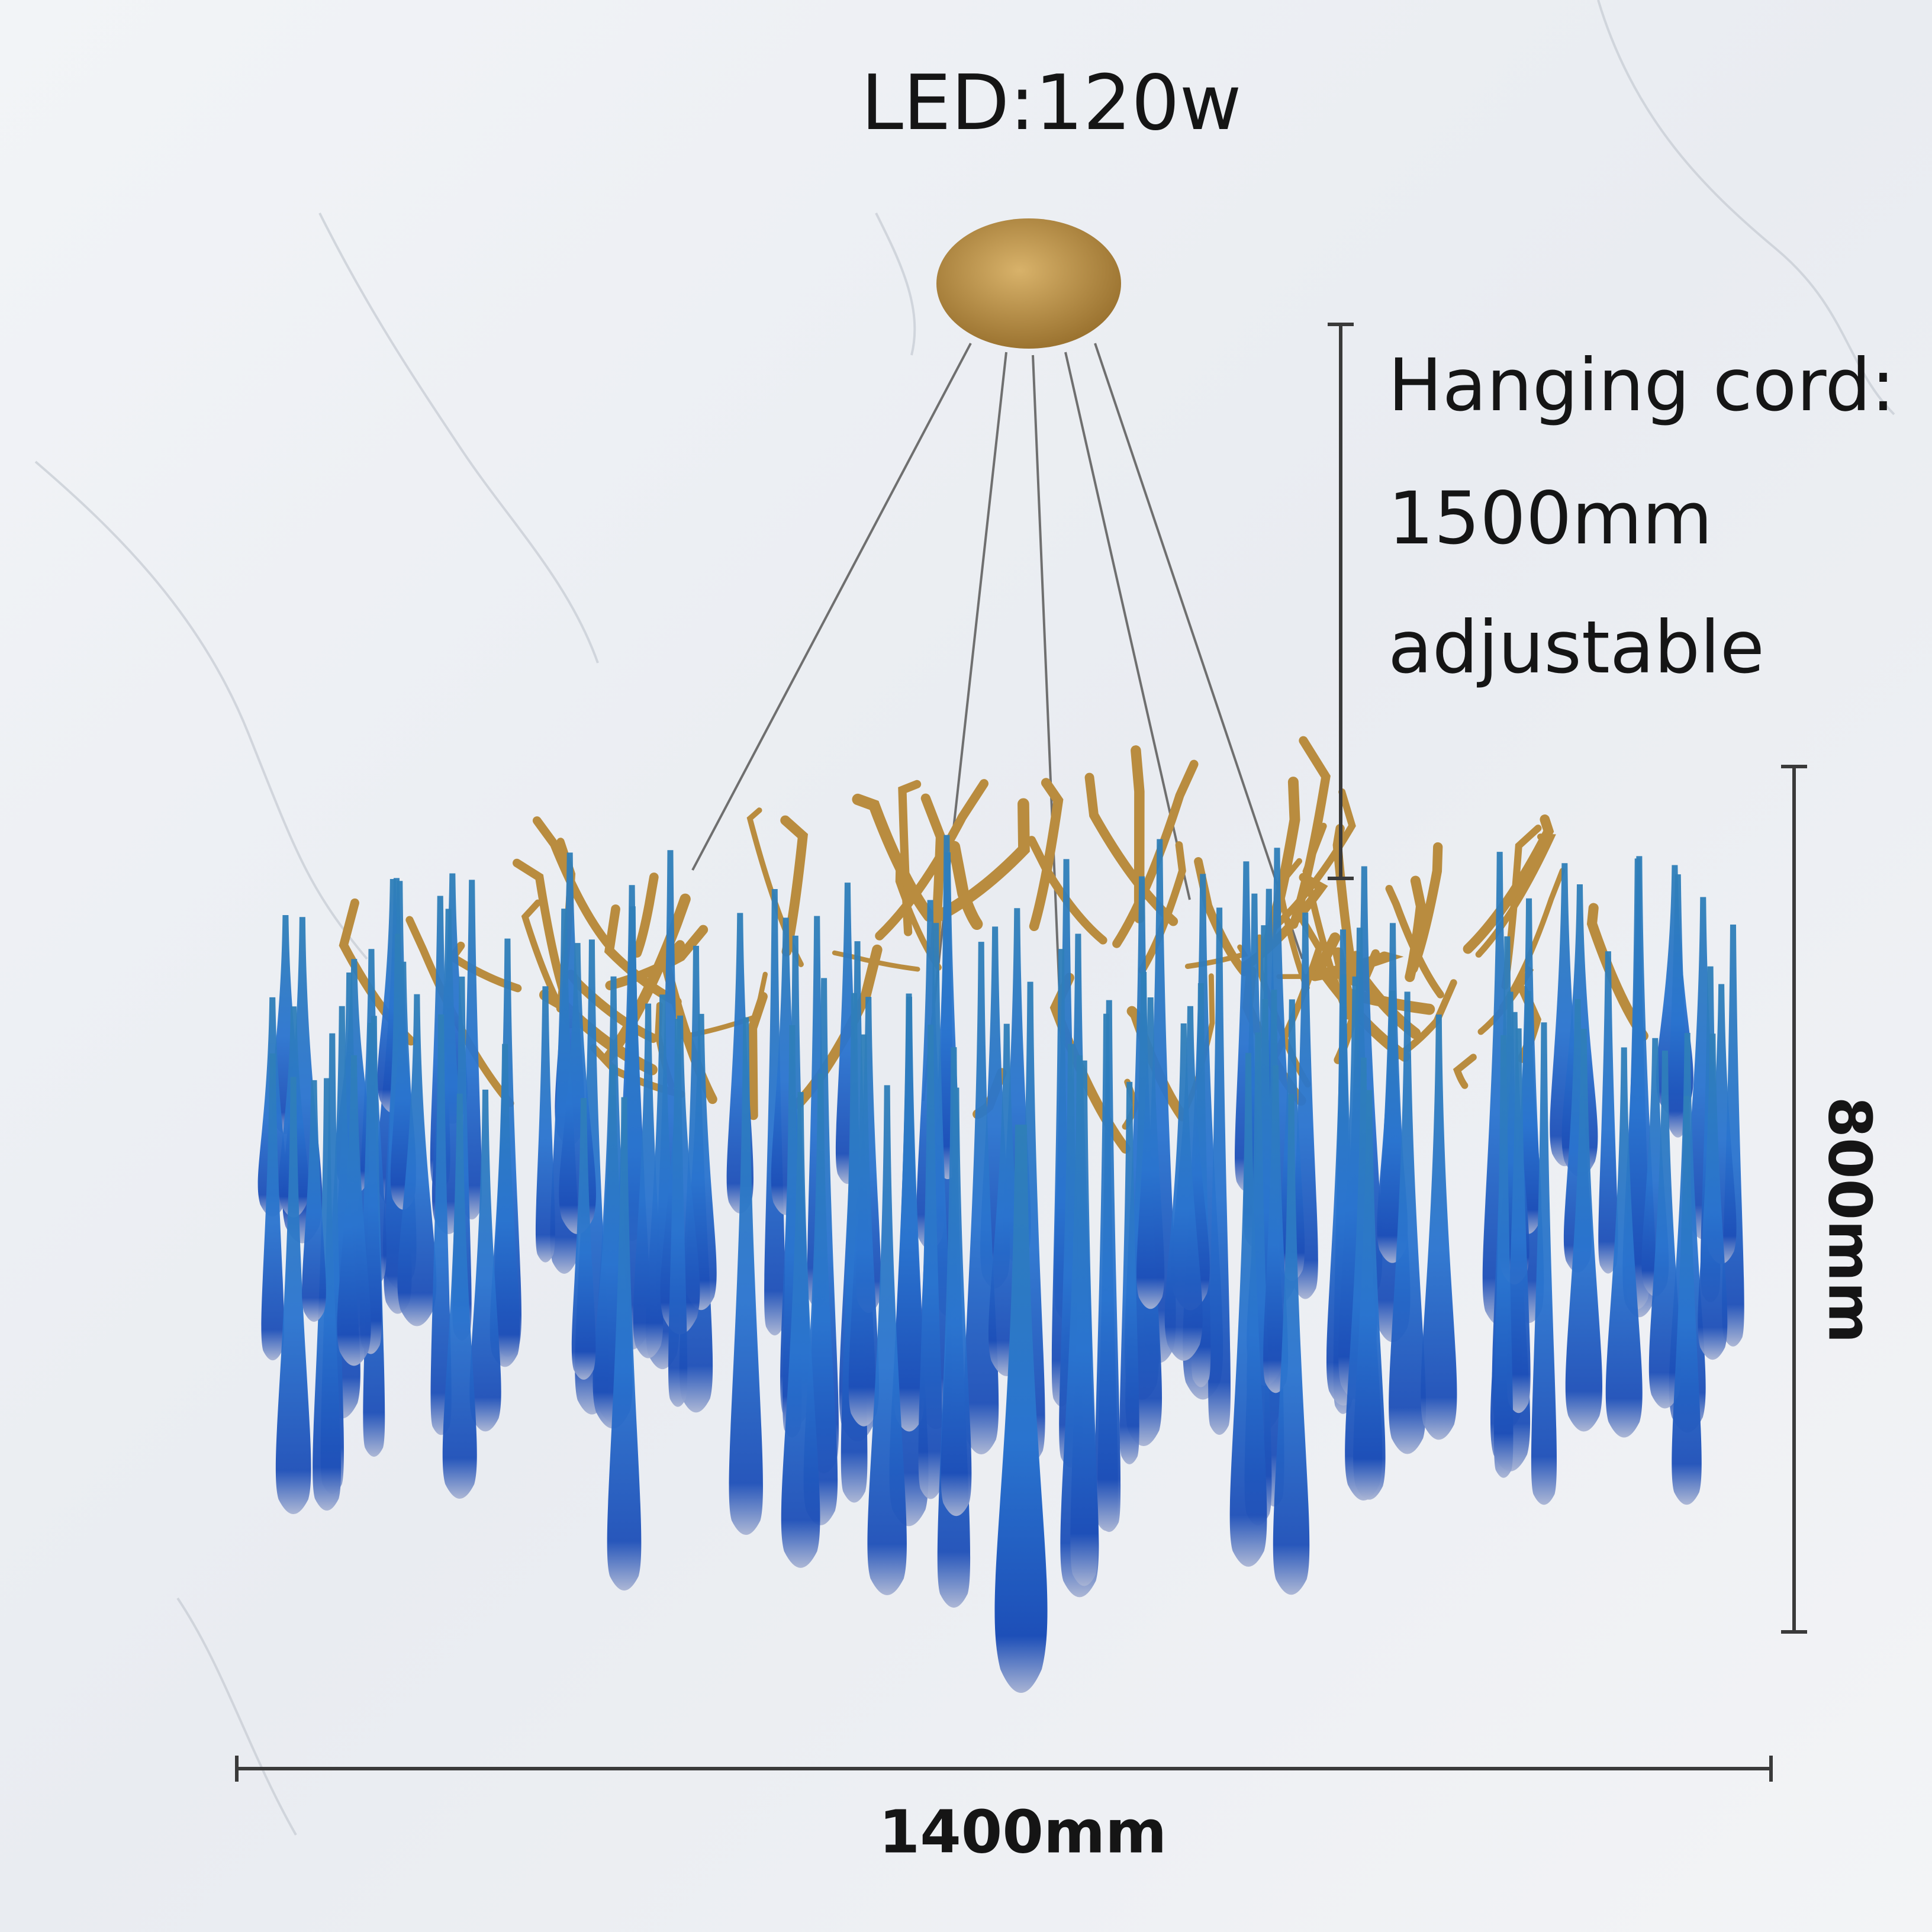 This screenshot has height=1932, width=1932. What do you see at coordinates (1576, 648) in the screenshot?
I see `cord-note: adjustable` at bounding box center [1576, 648].